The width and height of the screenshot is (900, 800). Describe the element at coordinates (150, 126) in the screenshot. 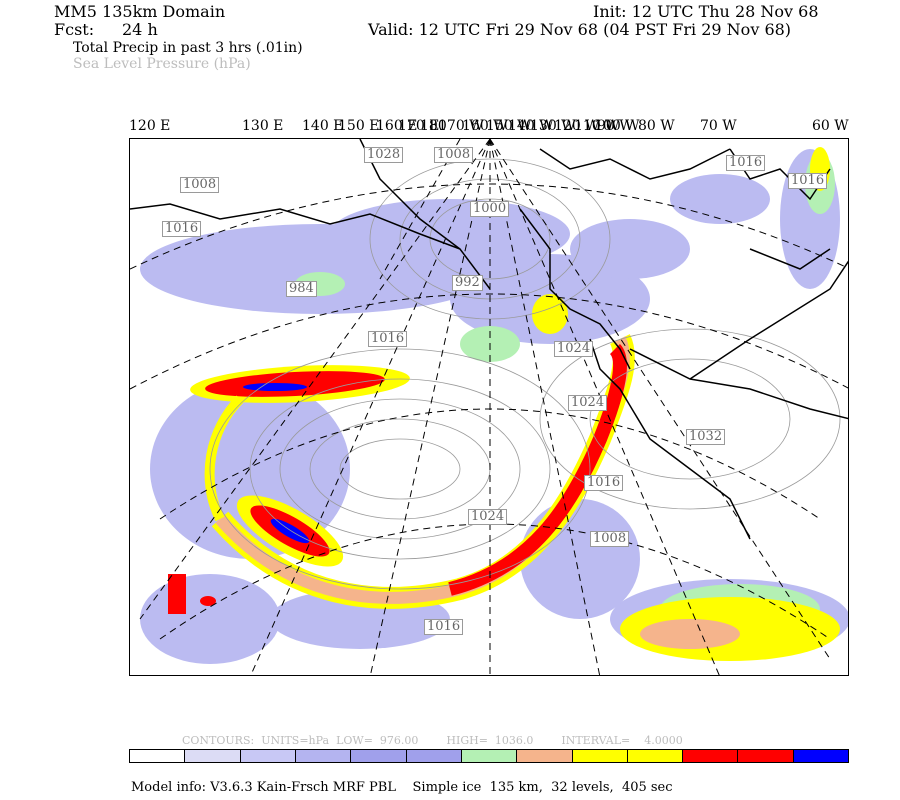

I see `lon-label-120e: 120 E` at that location.